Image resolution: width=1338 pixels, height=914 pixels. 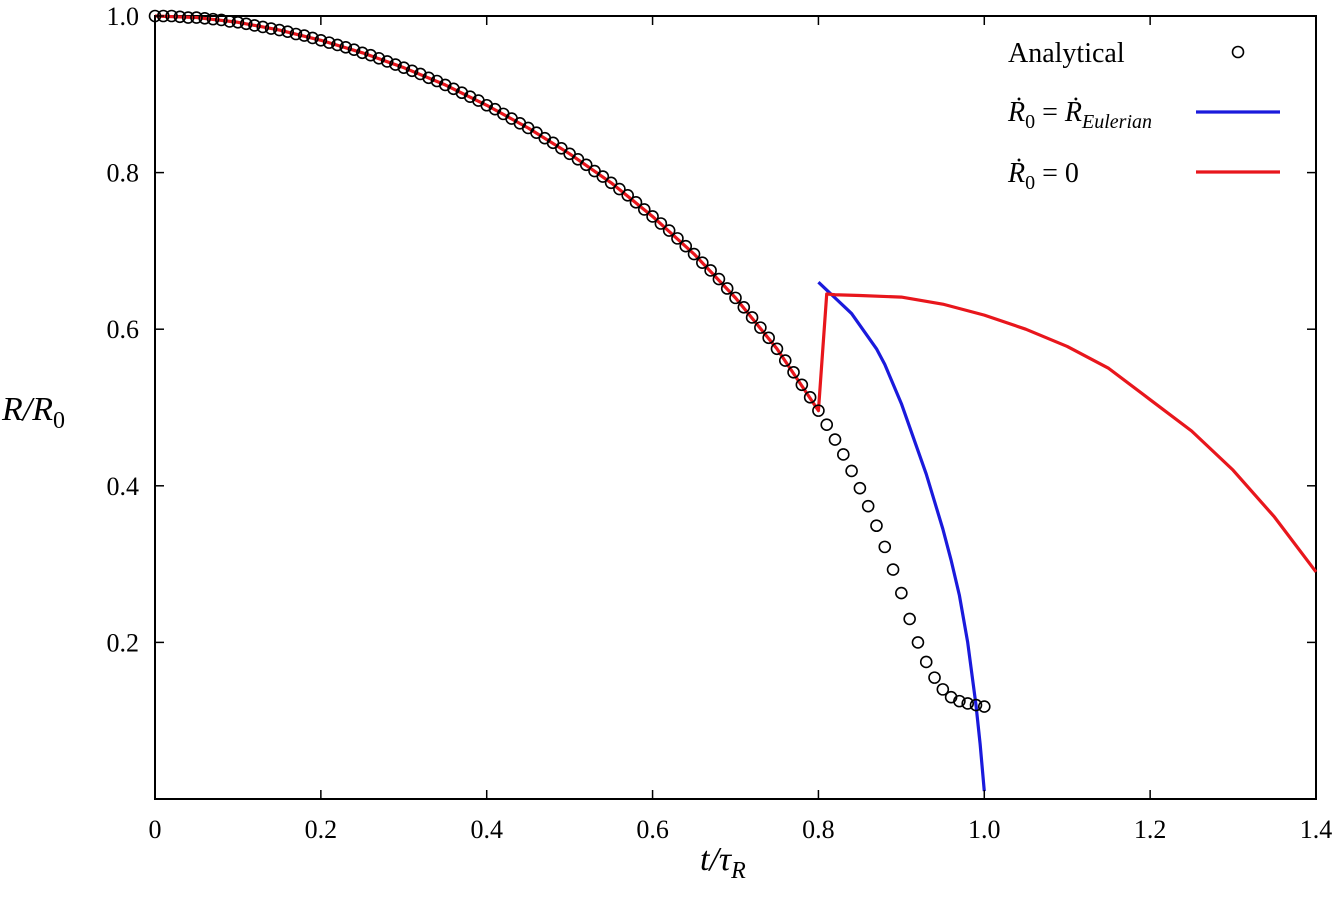 I want to click on legend-1-eq: =, so click(x=1050, y=112).